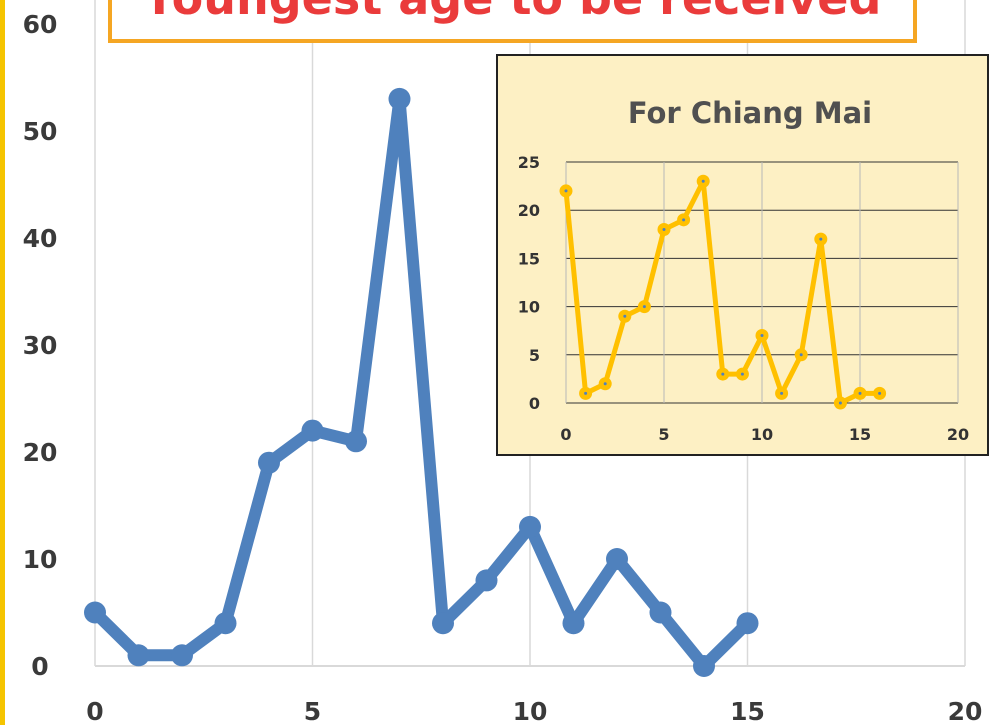  I want to click on main-x-tick-label: 0, so click(94, 711).